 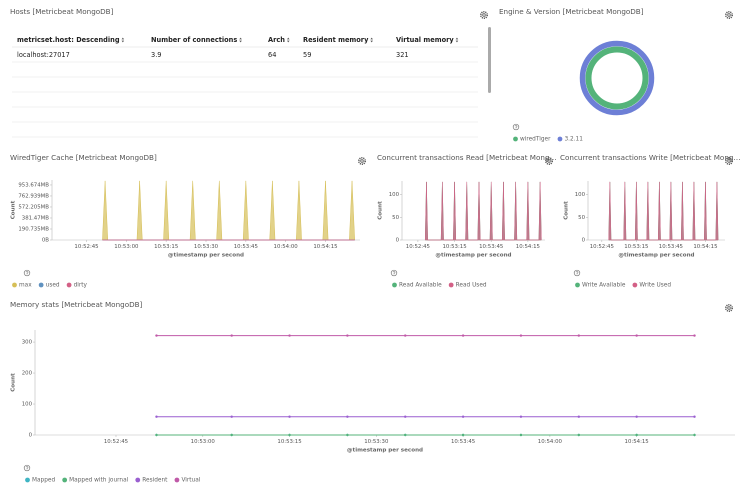 What do you see at coordinates (43, 55) in the screenshot?
I see `table-cell: localhost:27017` at bounding box center [43, 55].